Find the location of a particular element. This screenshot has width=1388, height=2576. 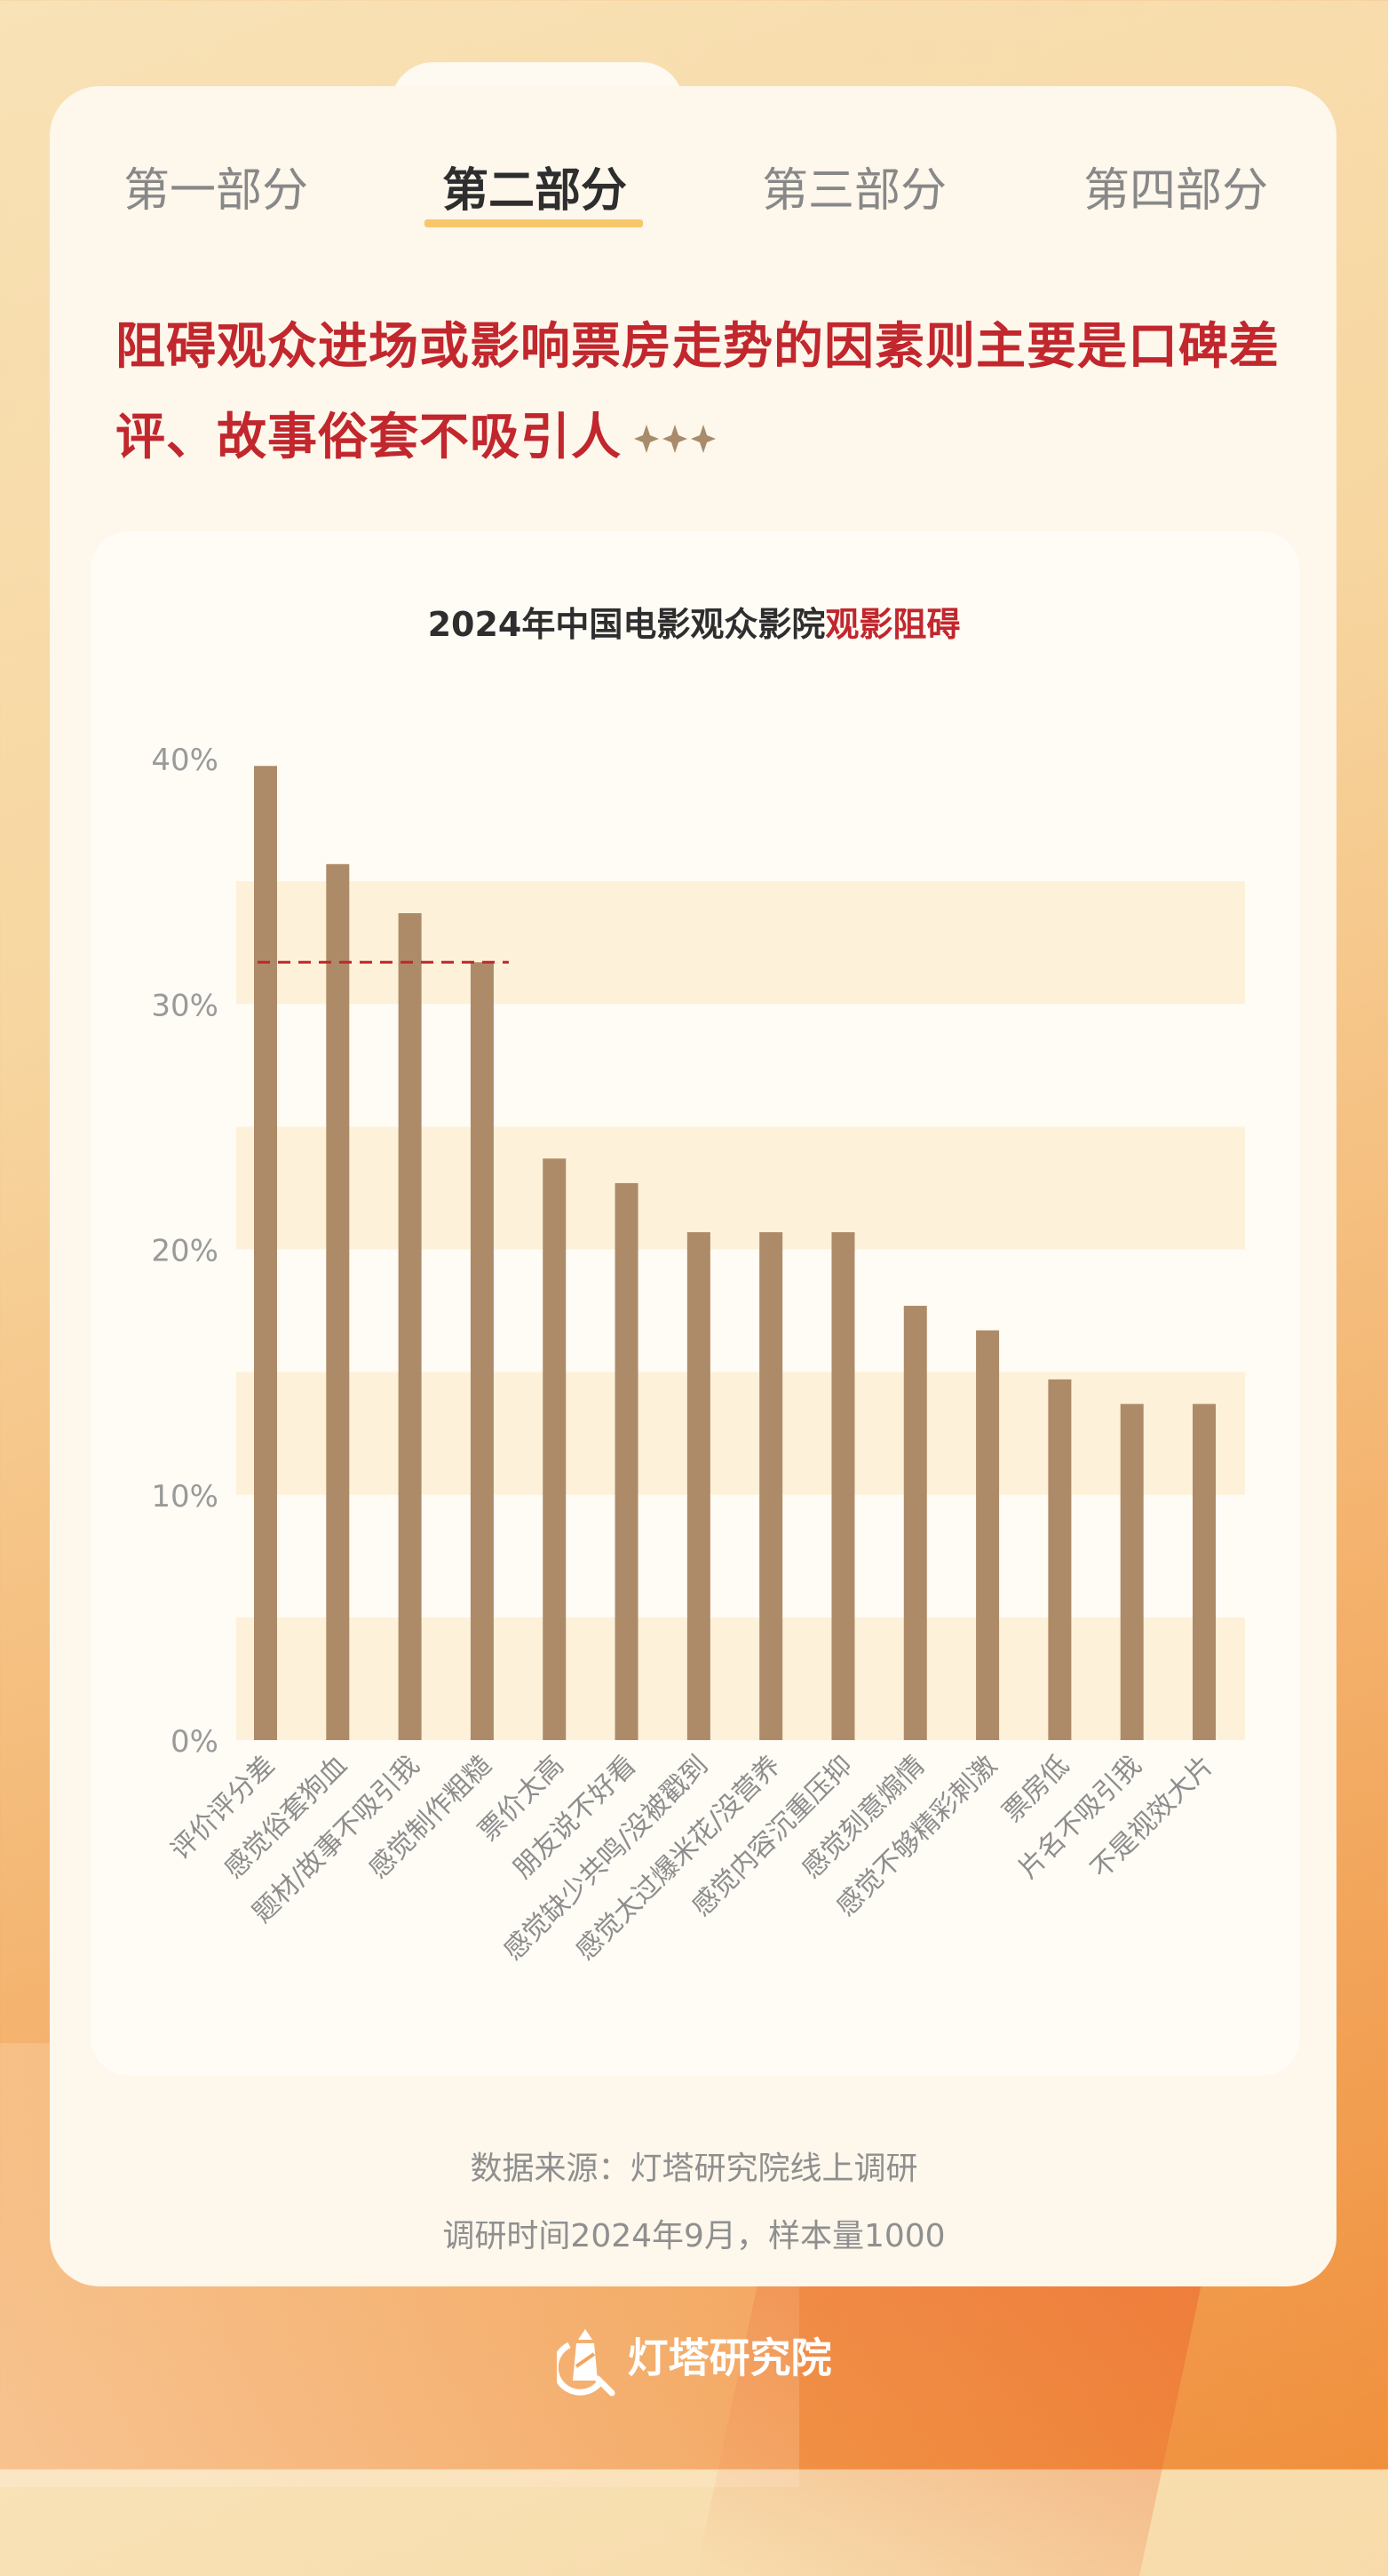

y-tick-label: 40% is located at coordinates (184, 760).